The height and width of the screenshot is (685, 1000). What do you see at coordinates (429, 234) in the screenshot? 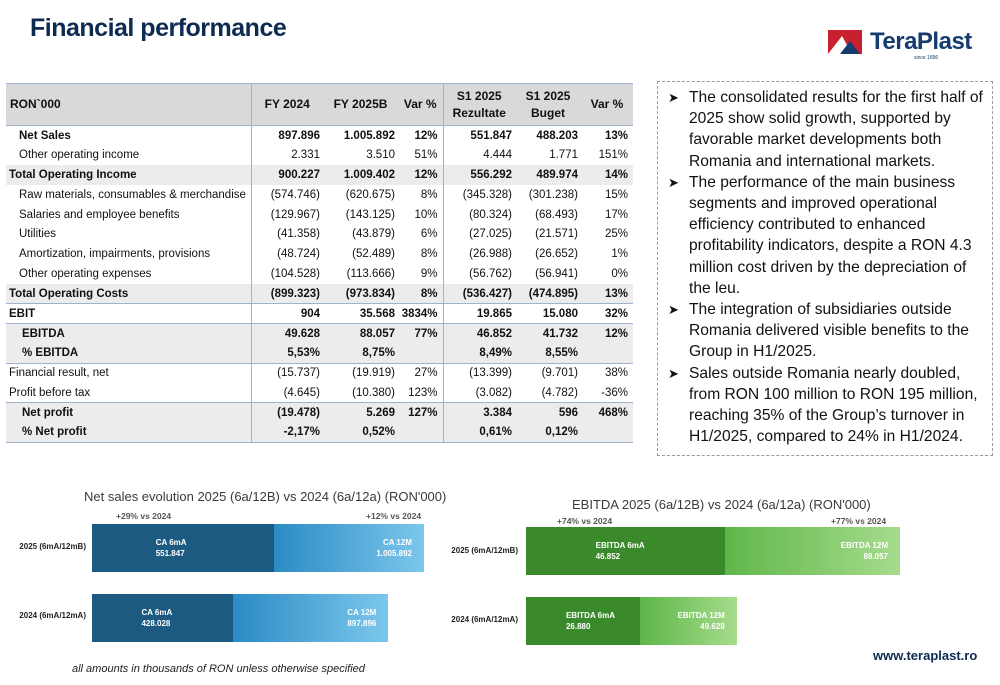
I see `table-cell: 6%` at bounding box center [429, 234].